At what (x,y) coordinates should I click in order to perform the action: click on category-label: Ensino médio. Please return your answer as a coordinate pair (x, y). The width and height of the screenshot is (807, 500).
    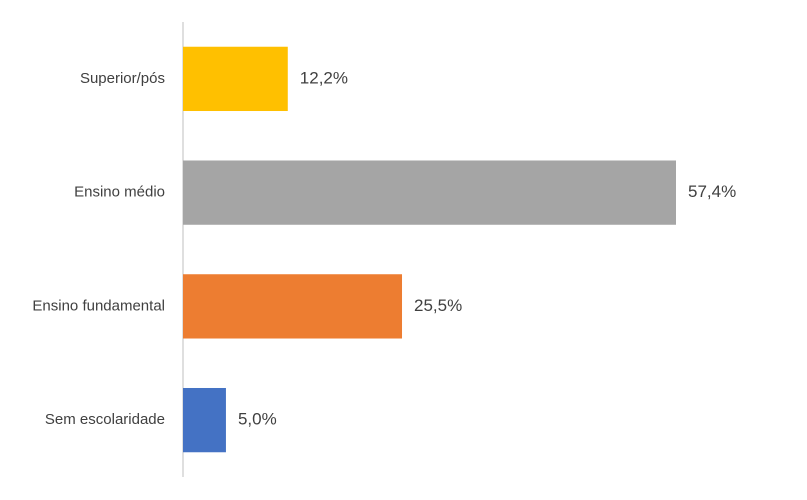
    Looking at the image, I should click on (119, 192).